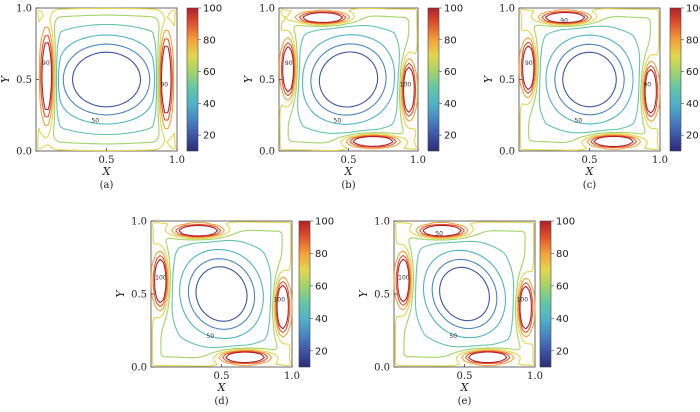 The image size is (700, 412). What do you see at coordinates (348, 185) in the screenshot?
I see `panel-caption: (b)` at bounding box center [348, 185].